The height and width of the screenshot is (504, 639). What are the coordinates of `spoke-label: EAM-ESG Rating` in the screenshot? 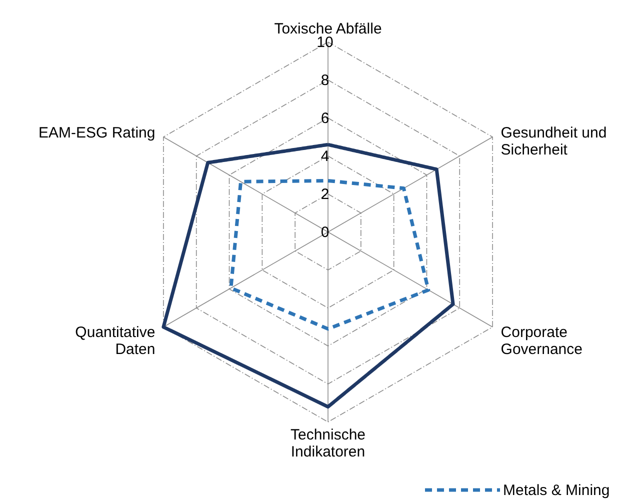 It's located at (97, 133).